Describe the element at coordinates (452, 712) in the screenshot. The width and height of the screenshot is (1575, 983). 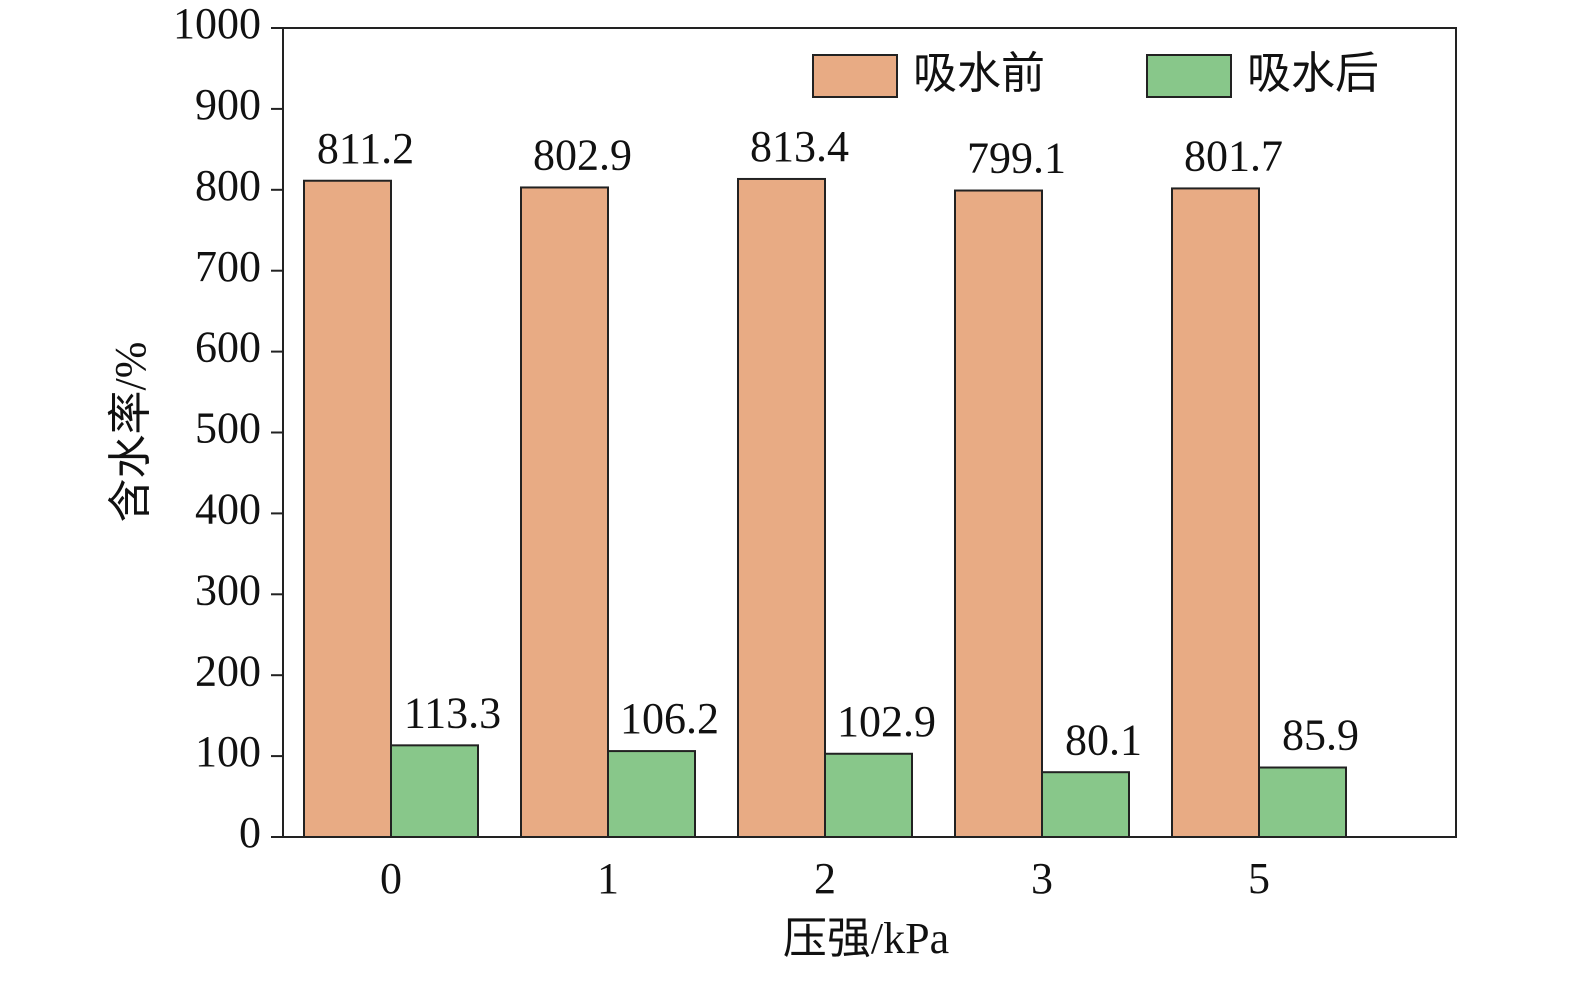
I see `data-label: 113.3` at that location.